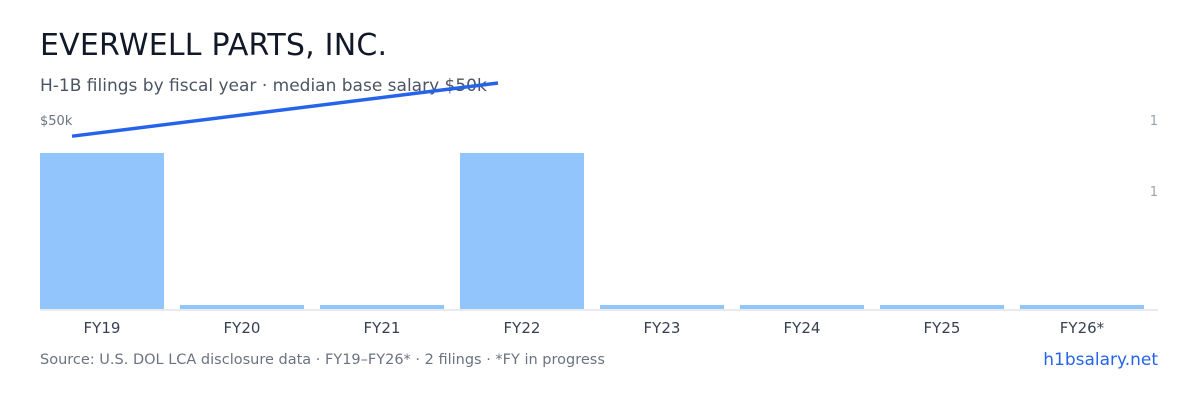 The height and width of the screenshot is (400, 1200). Describe the element at coordinates (102, 231) in the screenshot. I see `bar-fy19` at that location.